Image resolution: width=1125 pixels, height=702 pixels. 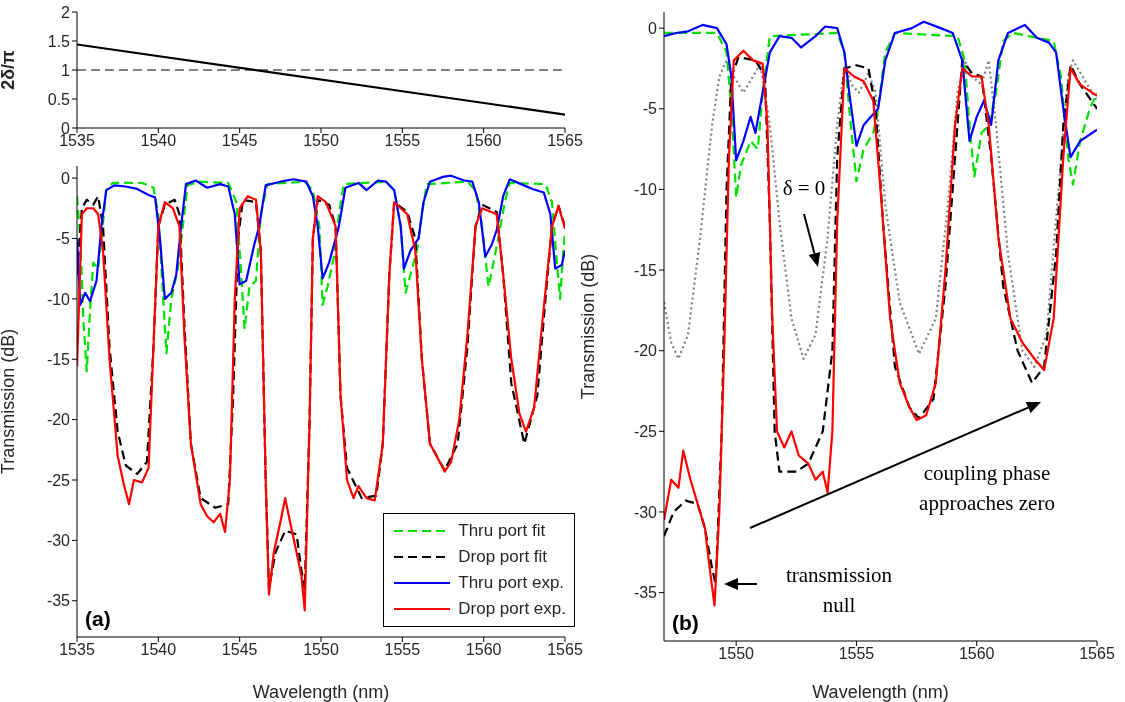 What do you see at coordinates (66, 12) in the screenshot?
I see `y-tick-label: 2` at bounding box center [66, 12].